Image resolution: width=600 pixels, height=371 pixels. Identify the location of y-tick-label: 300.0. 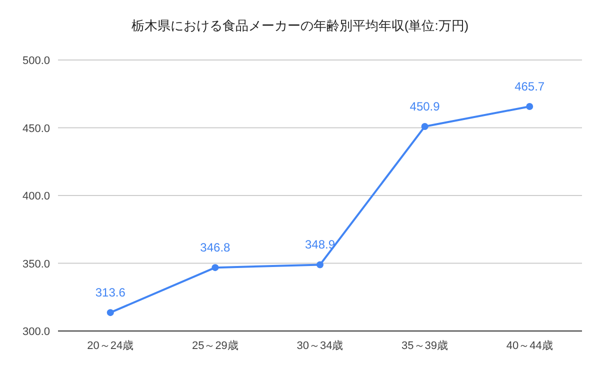
(36, 332).